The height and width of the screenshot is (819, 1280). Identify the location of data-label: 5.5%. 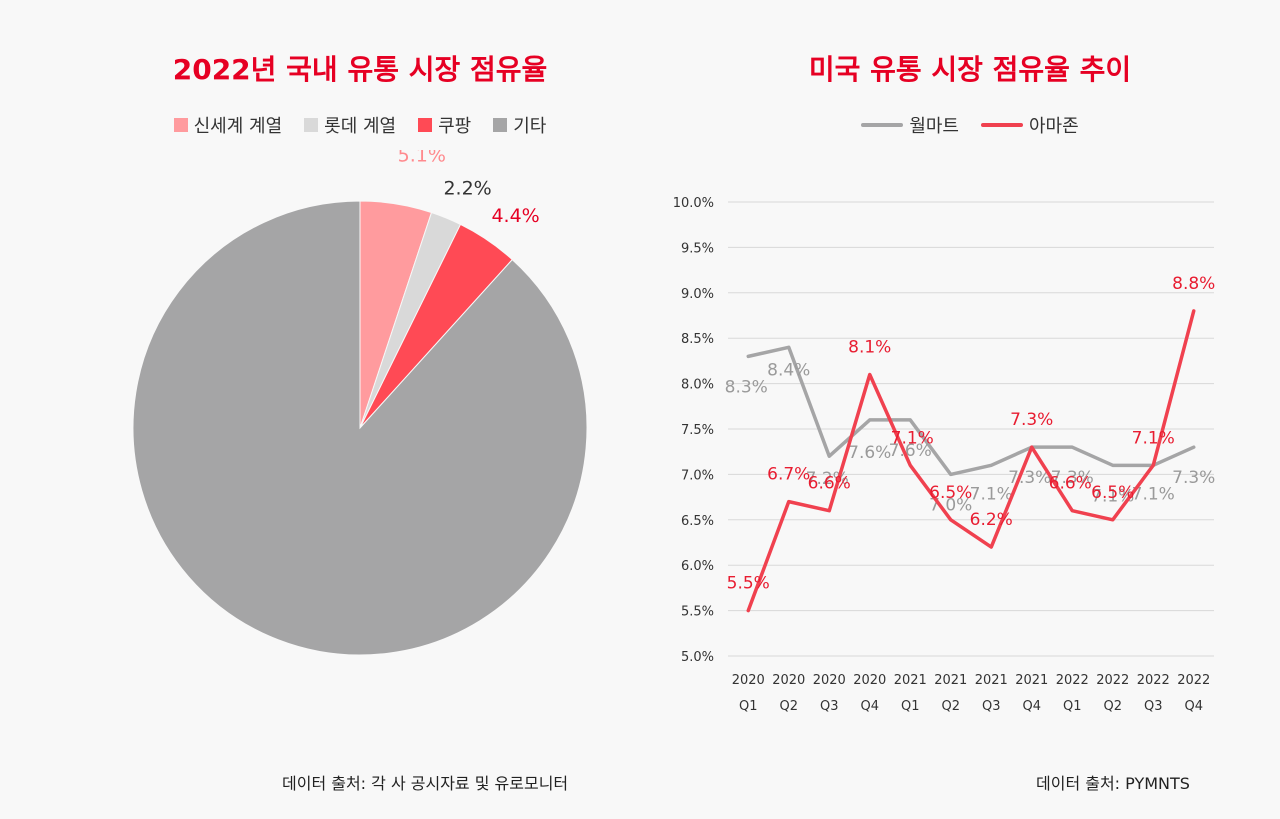
(748, 584).